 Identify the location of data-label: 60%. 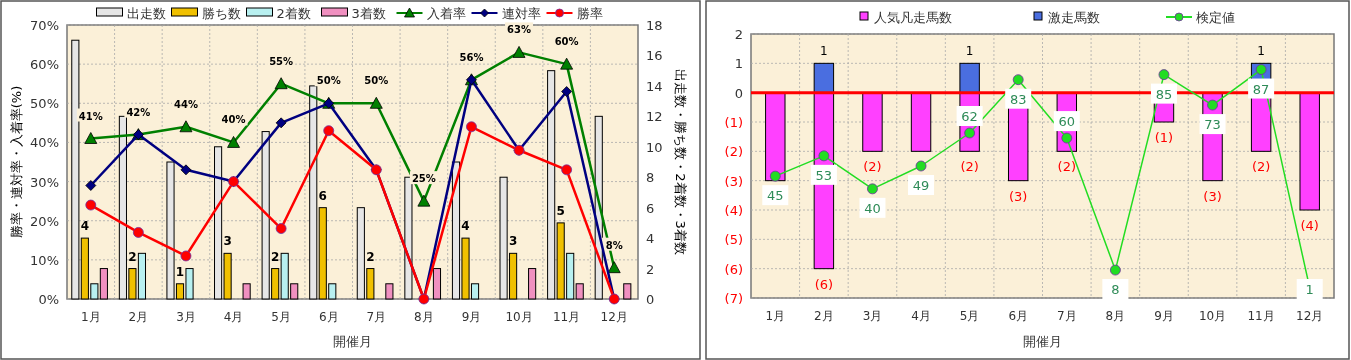
(566, 42).